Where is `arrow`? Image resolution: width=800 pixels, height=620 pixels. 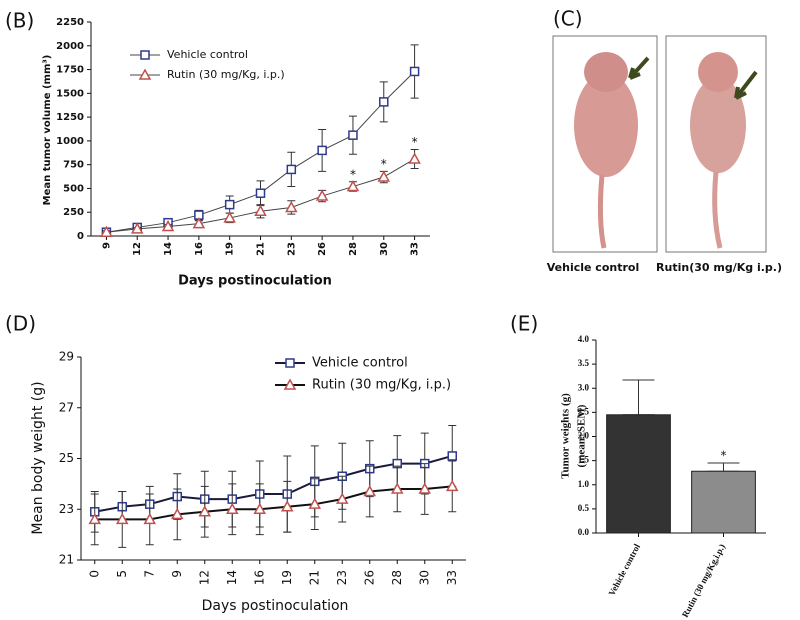
arrow is located at coordinates (746, 85).